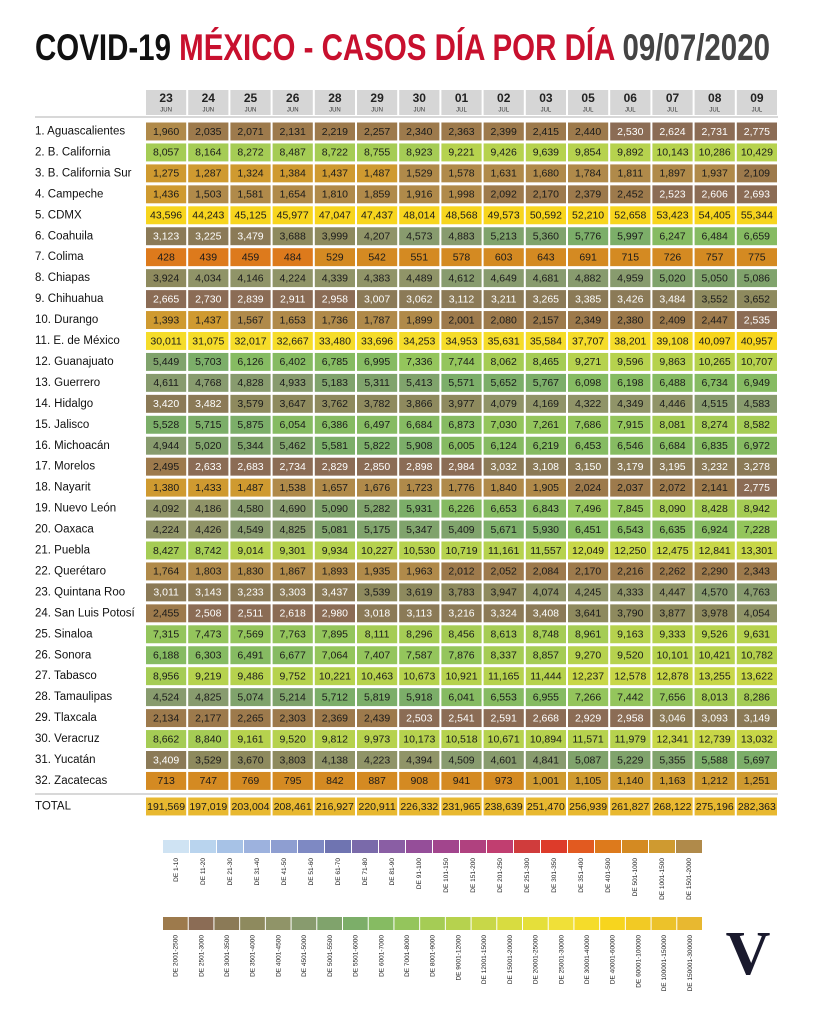 The image size is (817, 1029). Describe the element at coordinates (166, 383) in the screenshot. I see `cell-value: 4,611` at that location.